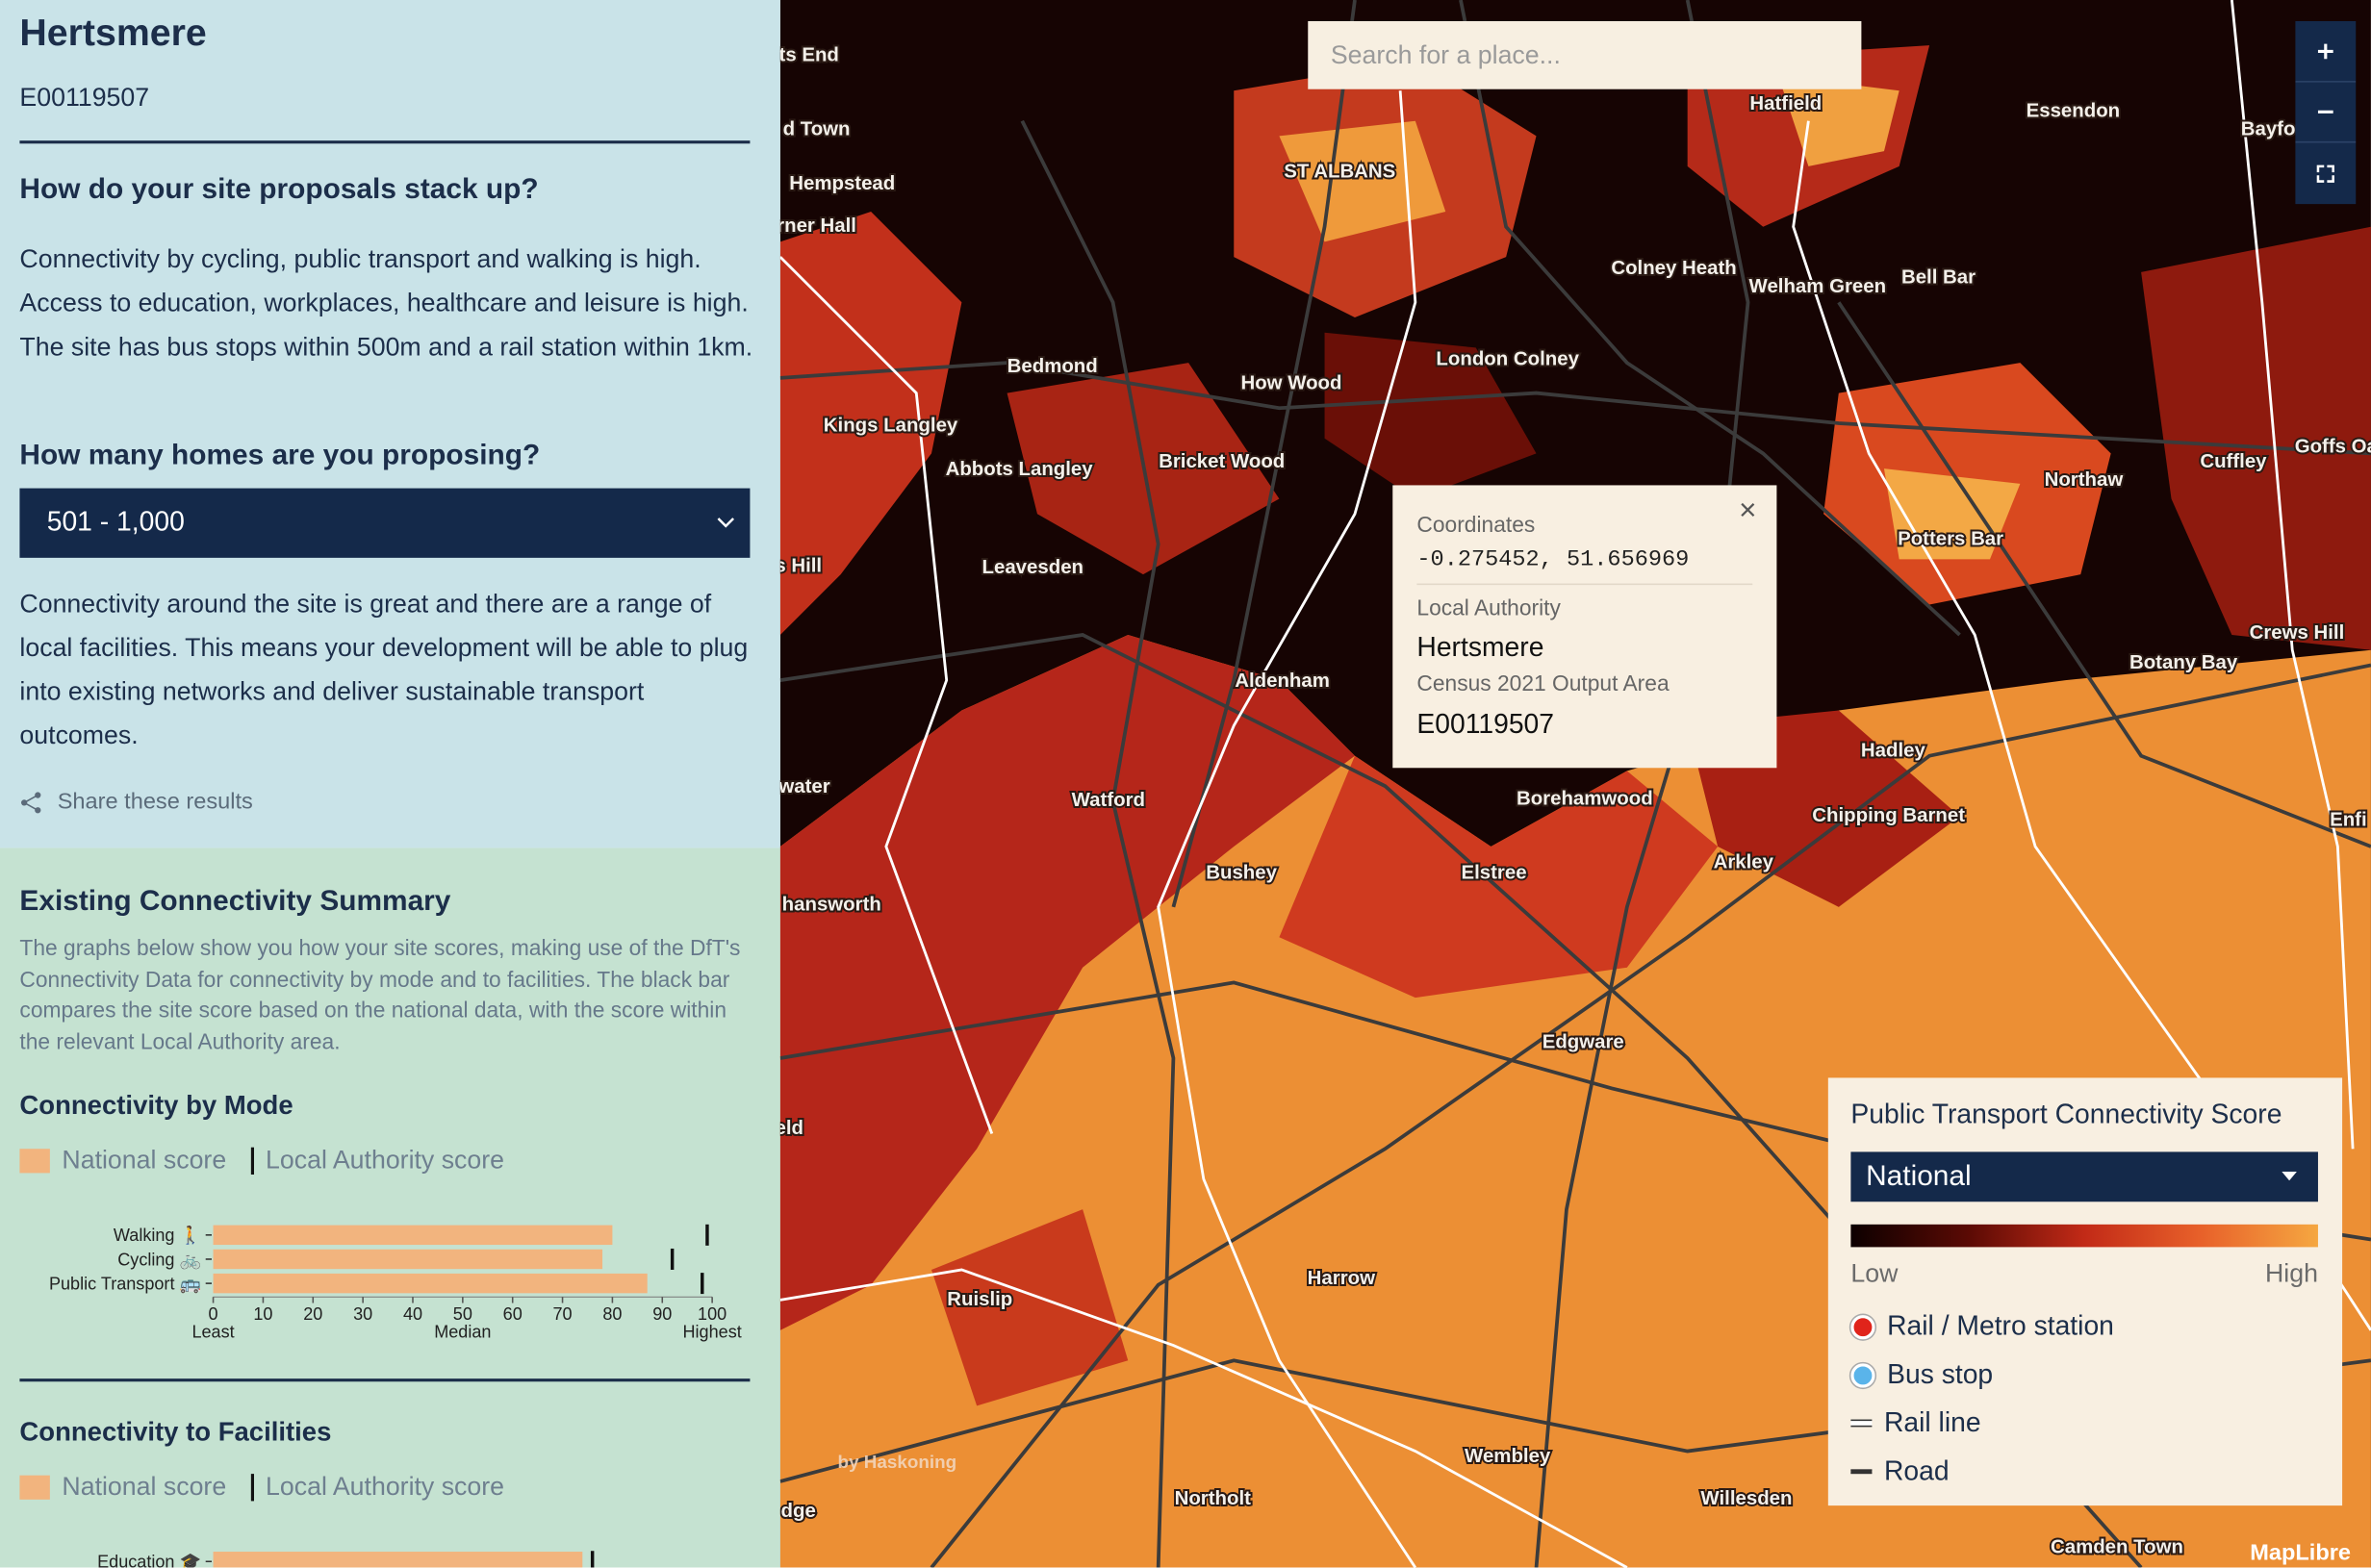  Describe the element at coordinates (2301, 1553) in the screenshot. I see `attribution: MapLibre` at that location.